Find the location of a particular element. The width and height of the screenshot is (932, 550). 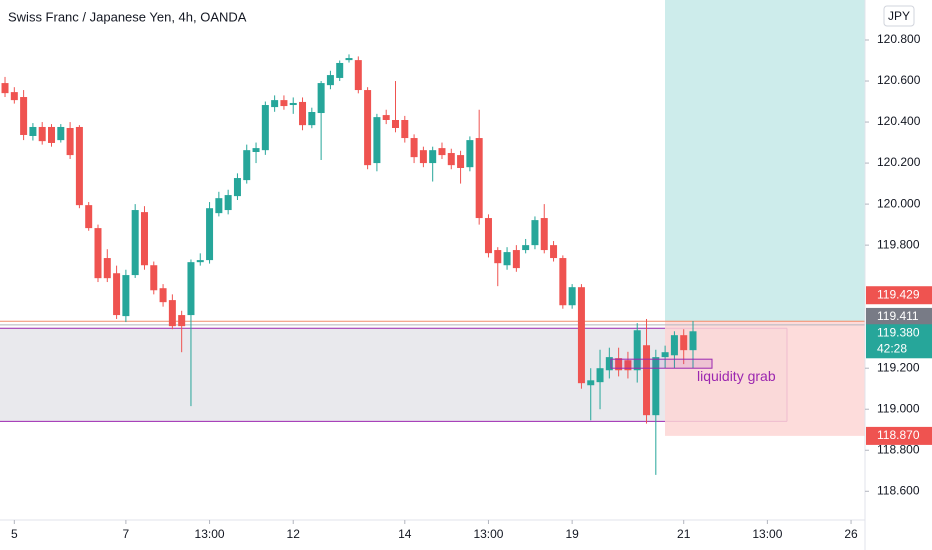

x-tick-label: 21 is located at coordinates (684, 534).